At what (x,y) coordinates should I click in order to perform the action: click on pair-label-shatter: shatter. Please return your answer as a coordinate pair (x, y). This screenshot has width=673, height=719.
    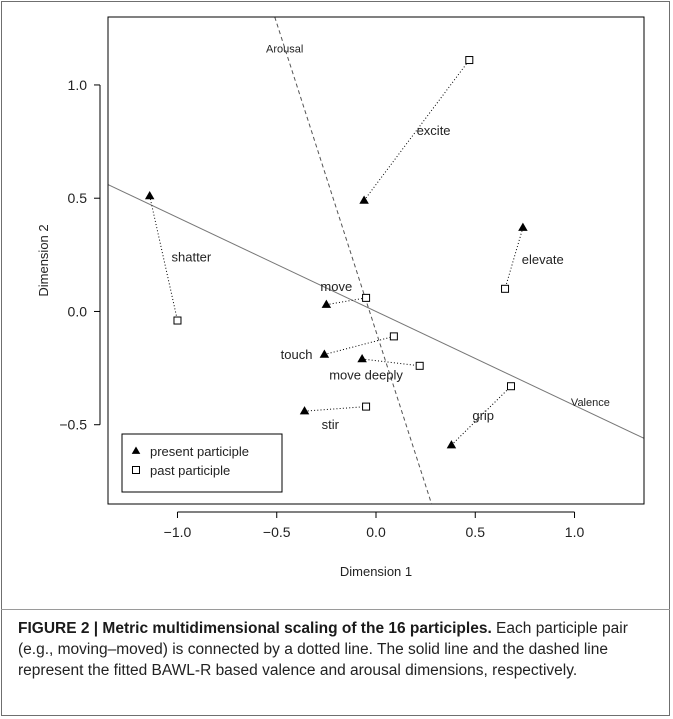
    Looking at the image, I should click on (192, 257).